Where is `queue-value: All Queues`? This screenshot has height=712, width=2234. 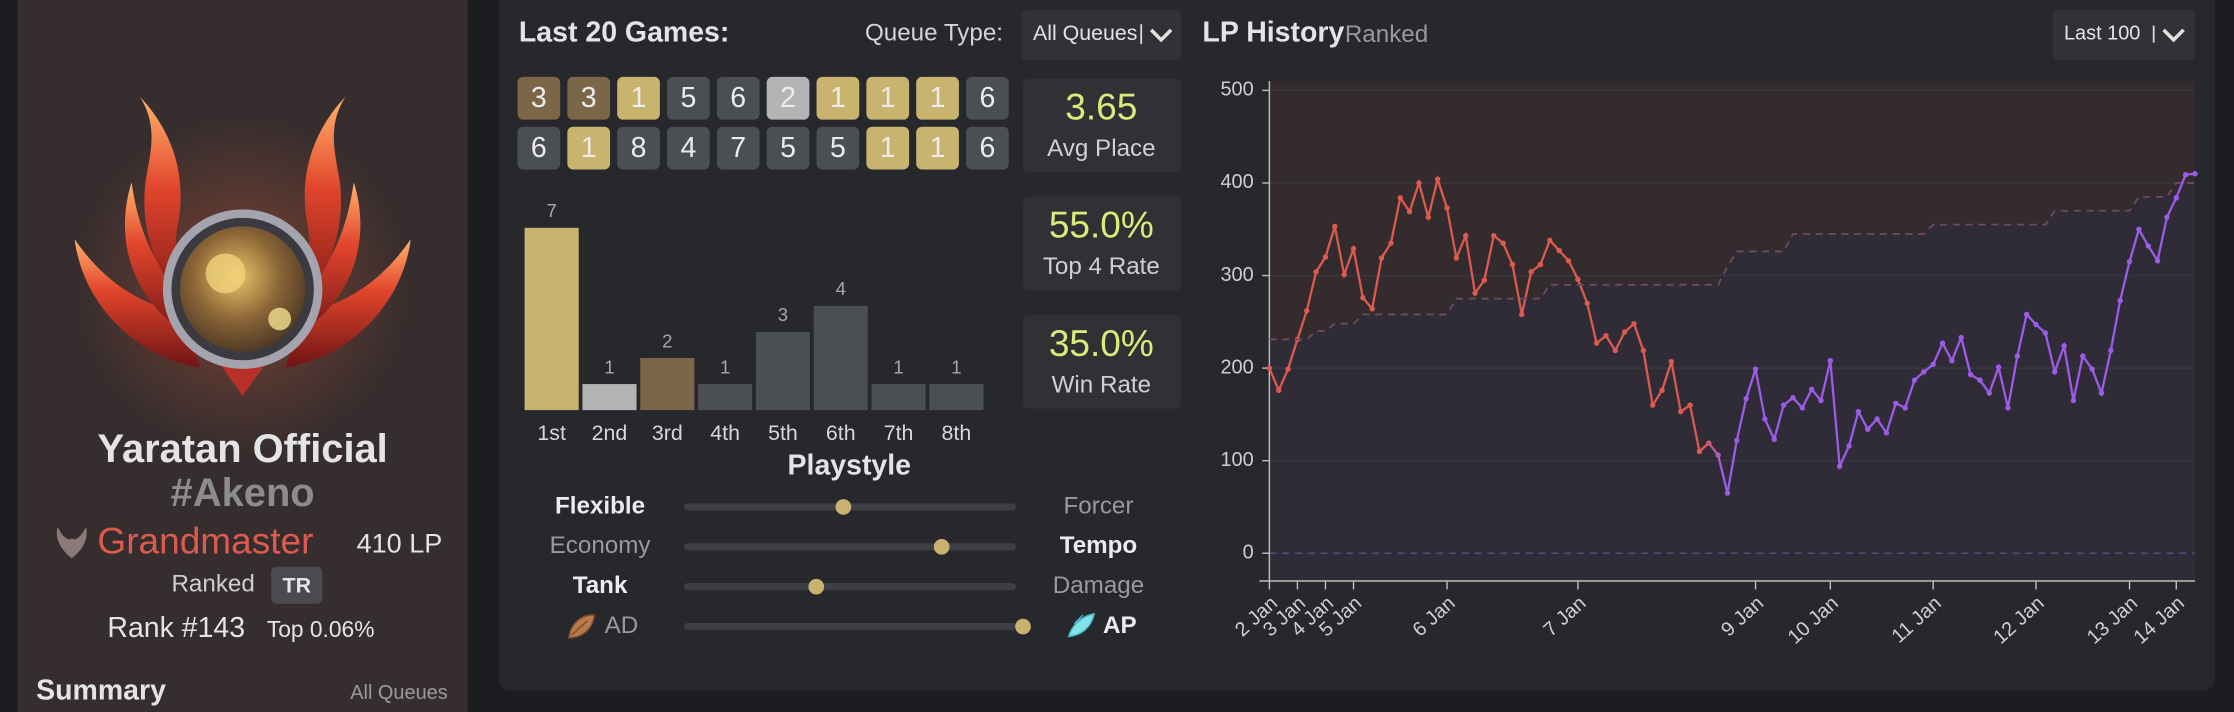 queue-value: All Queues is located at coordinates (1085, 33).